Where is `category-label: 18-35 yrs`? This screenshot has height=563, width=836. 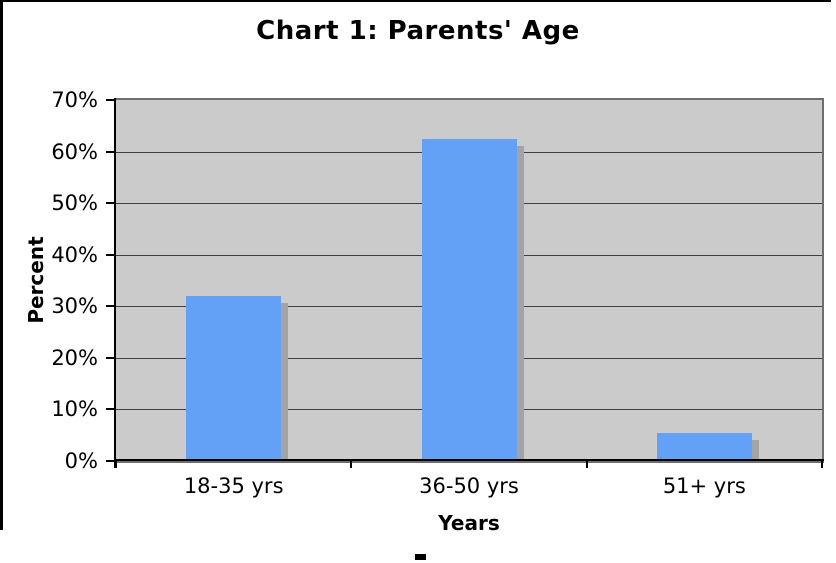 category-label: 18-35 yrs is located at coordinates (233, 486).